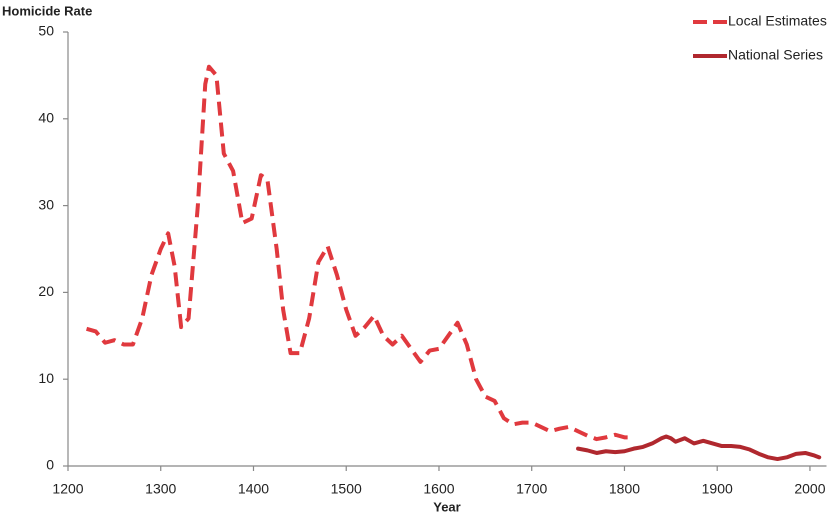 The image size is (831, 517). Describe the element at coordinates (46, 204) in the screenshot. I see `y-tick-label: 30` at that location.